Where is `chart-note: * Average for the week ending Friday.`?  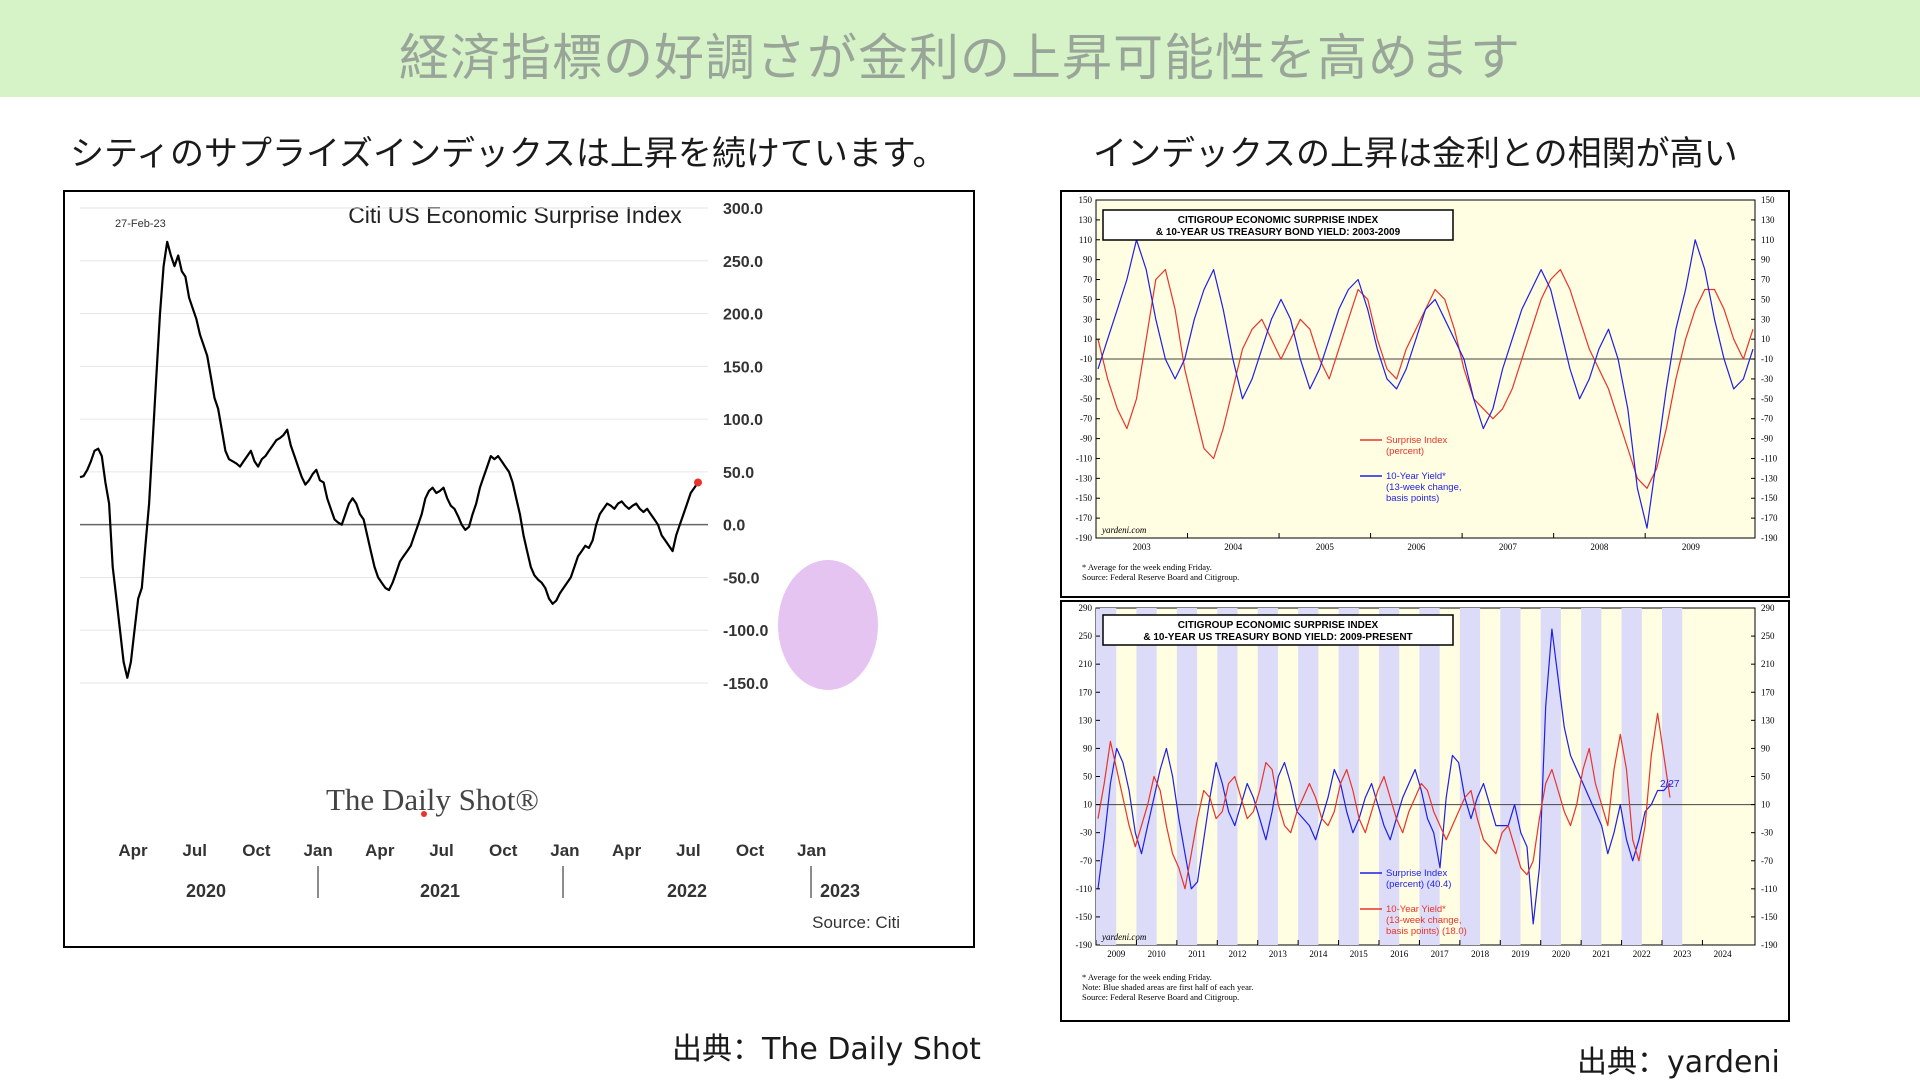
chart-note: * Average for the week ending Friday. is located at coordinates (1147, 977).